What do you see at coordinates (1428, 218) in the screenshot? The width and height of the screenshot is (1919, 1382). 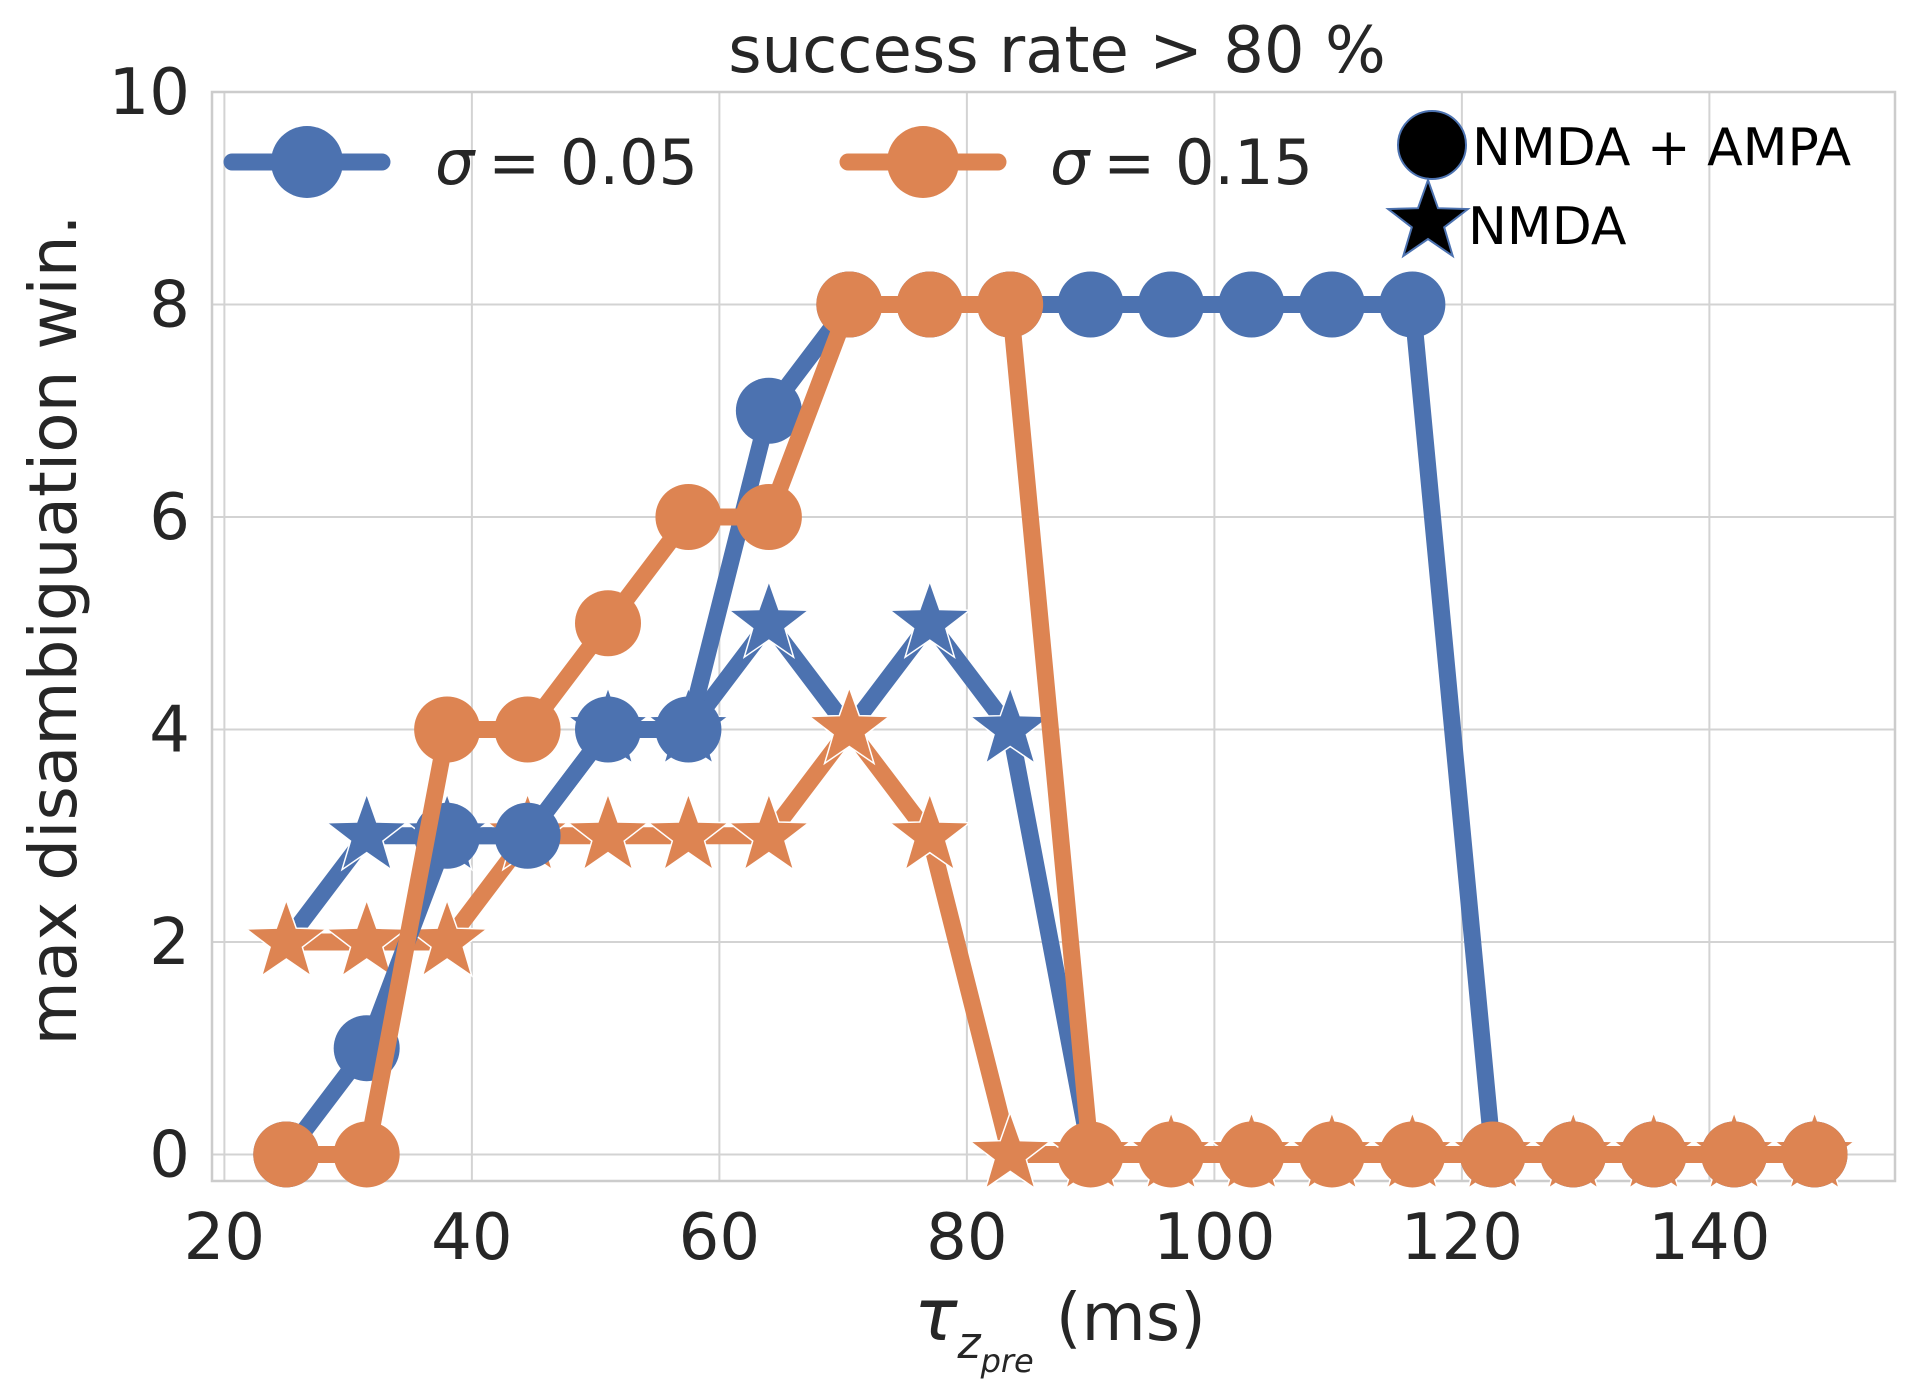 I see `legend-star-icon` at bounding box center [1428, 218].